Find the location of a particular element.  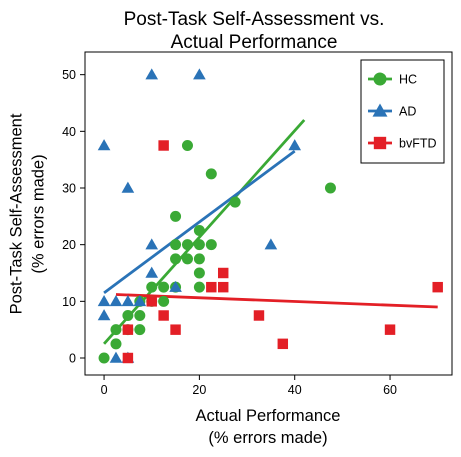

y-axis-ticks: 0 10 20 30 40 50 is located at coordinates (73, 217).